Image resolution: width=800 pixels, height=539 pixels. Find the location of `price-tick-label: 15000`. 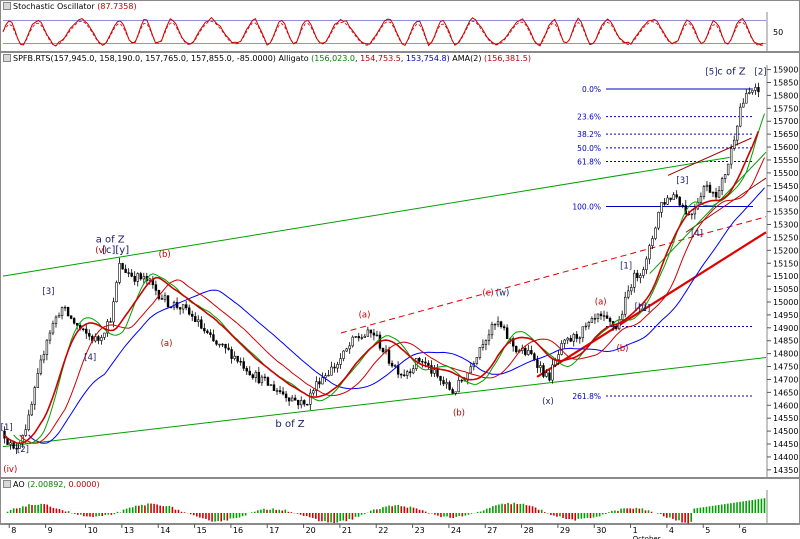

price-tick-label: 15000 is located at coordinates (785, 302).